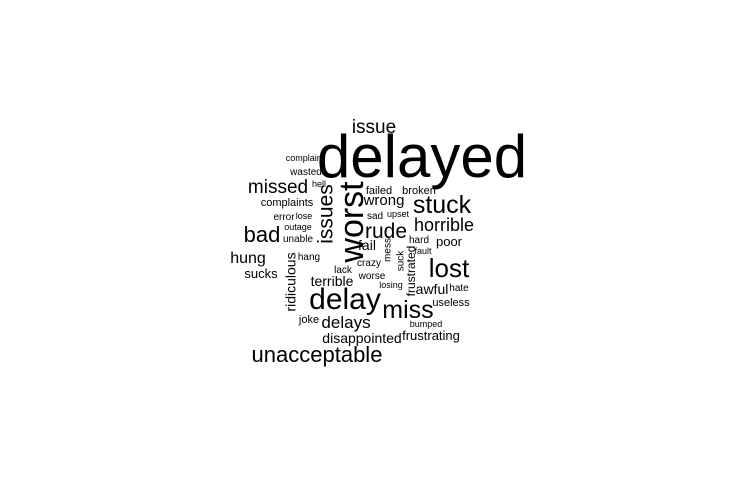  What do you see at coordinates (374, 127) in the screenshot?
I see `word-issue: issue` at bounding box center [374, 127].